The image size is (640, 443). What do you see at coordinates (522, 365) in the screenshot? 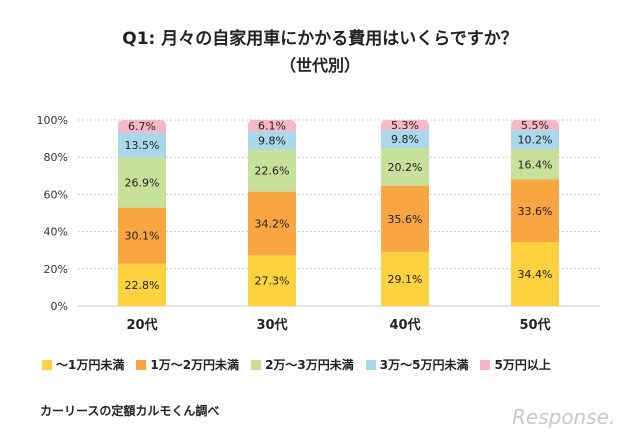
I see `legend-label: 5万円以上` at bounding box center [522, 365].